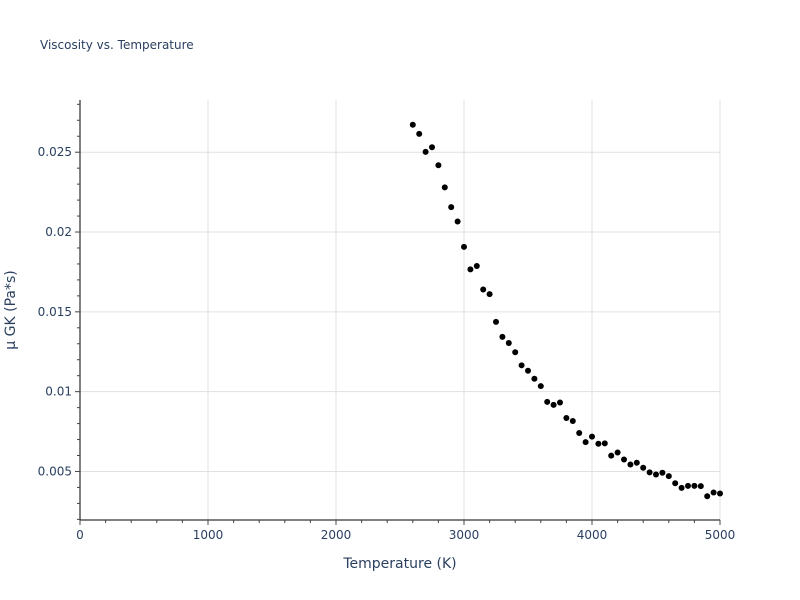 The width and height of the screenshot is (800, 600). Describe the element at coordinates (58, 392) in the screenshot. I see `y-tick-label: 0.01` at that location.